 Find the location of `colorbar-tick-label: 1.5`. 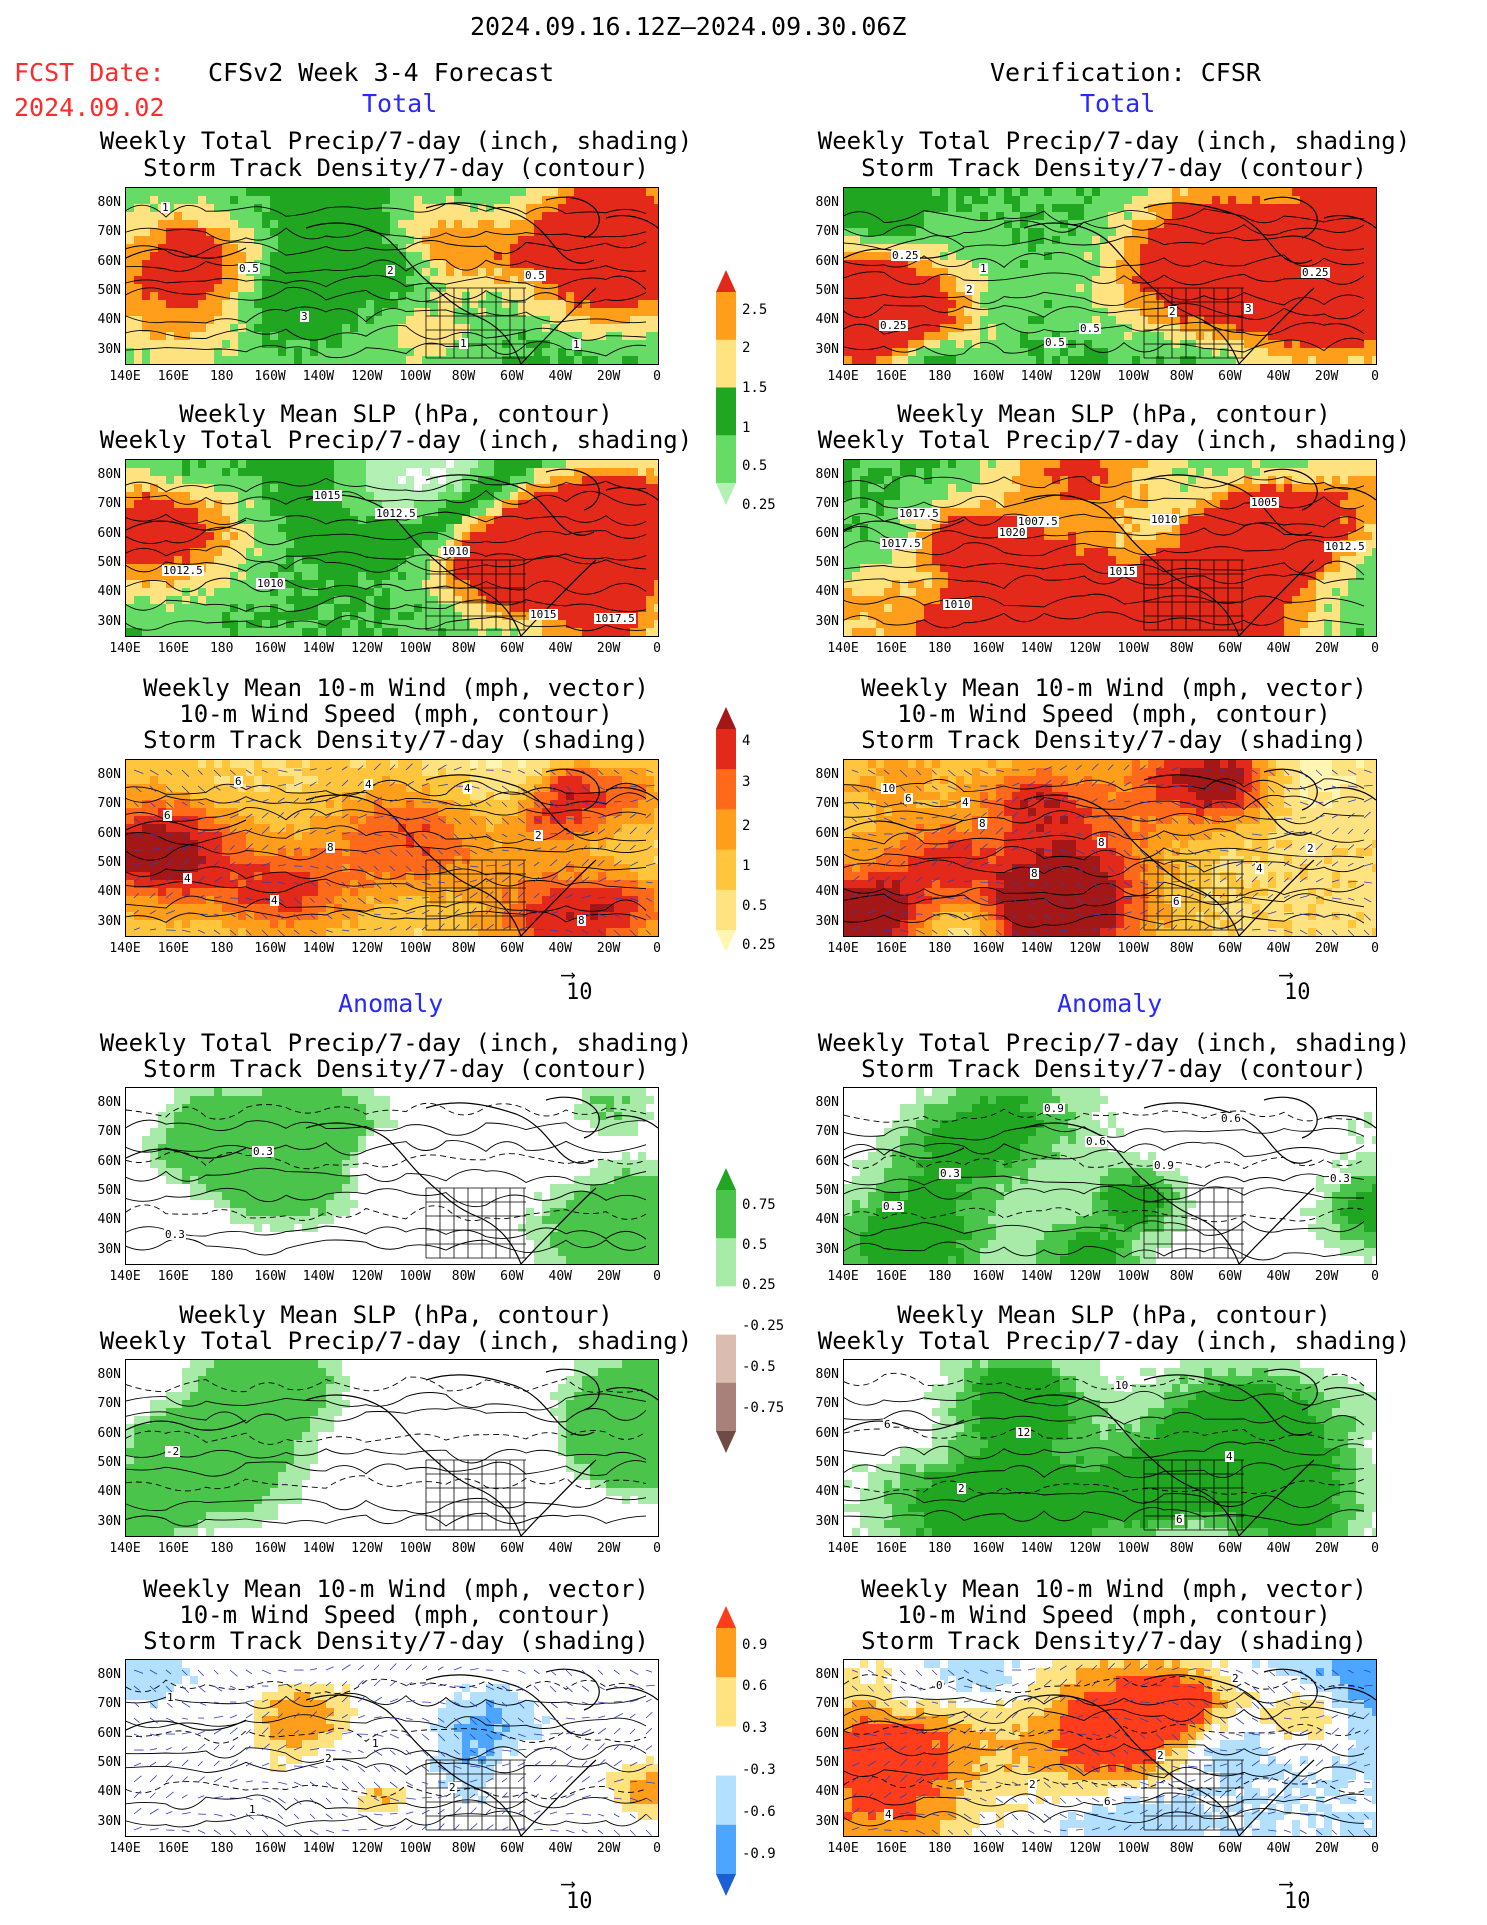

colorbar-tick-label: 1.5 is located at coordinates (755, 388).